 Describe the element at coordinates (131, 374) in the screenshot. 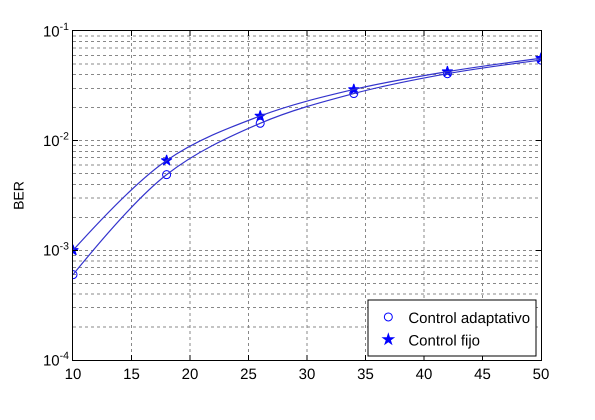

I see `x-tick-label: 15` at that location.